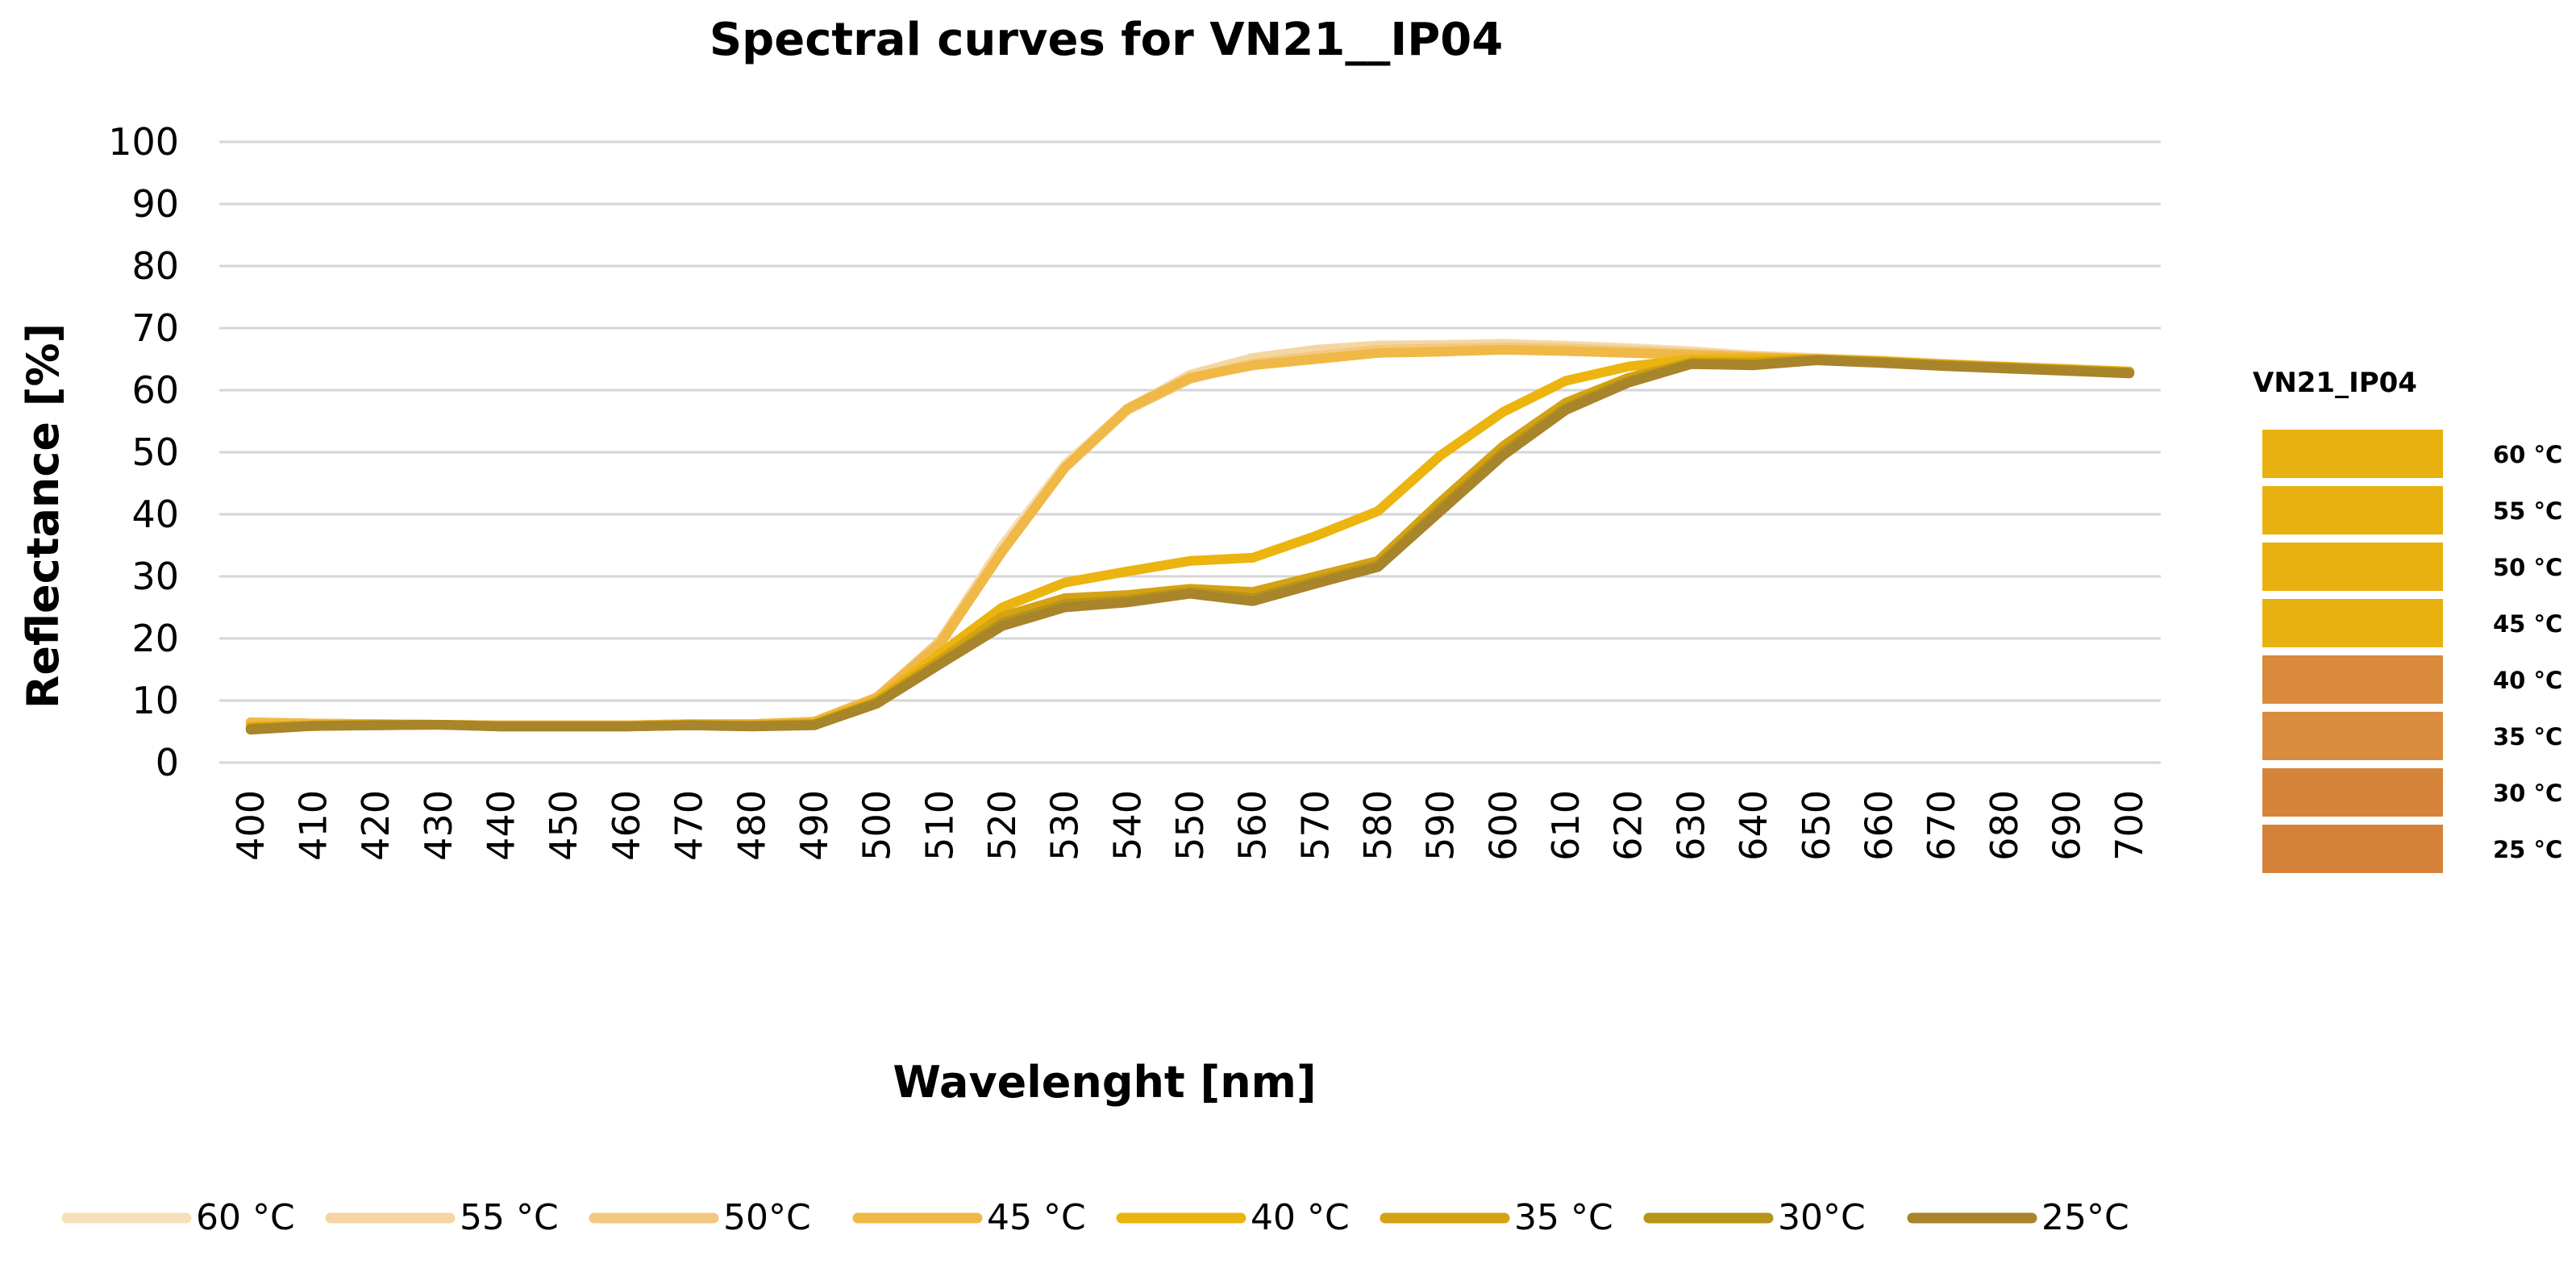 The width and height of the screenshot is (2576, 1264). What do you see at coordinates (1095, 1217) in the screenshot?
I see `legend: 60 °C 55 °C 50°C 45 °C 40 °C 35 °C 30°C 25°C` at bounding box center [1095, 1217].